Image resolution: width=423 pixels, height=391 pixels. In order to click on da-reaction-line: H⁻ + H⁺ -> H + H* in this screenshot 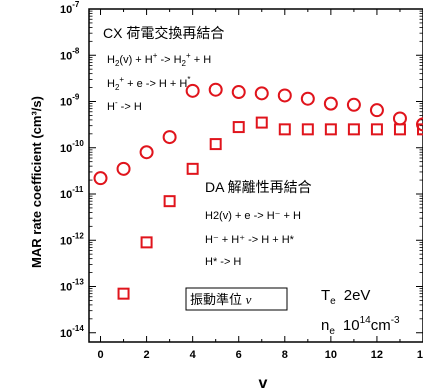, I will do `click(250, 240)`.